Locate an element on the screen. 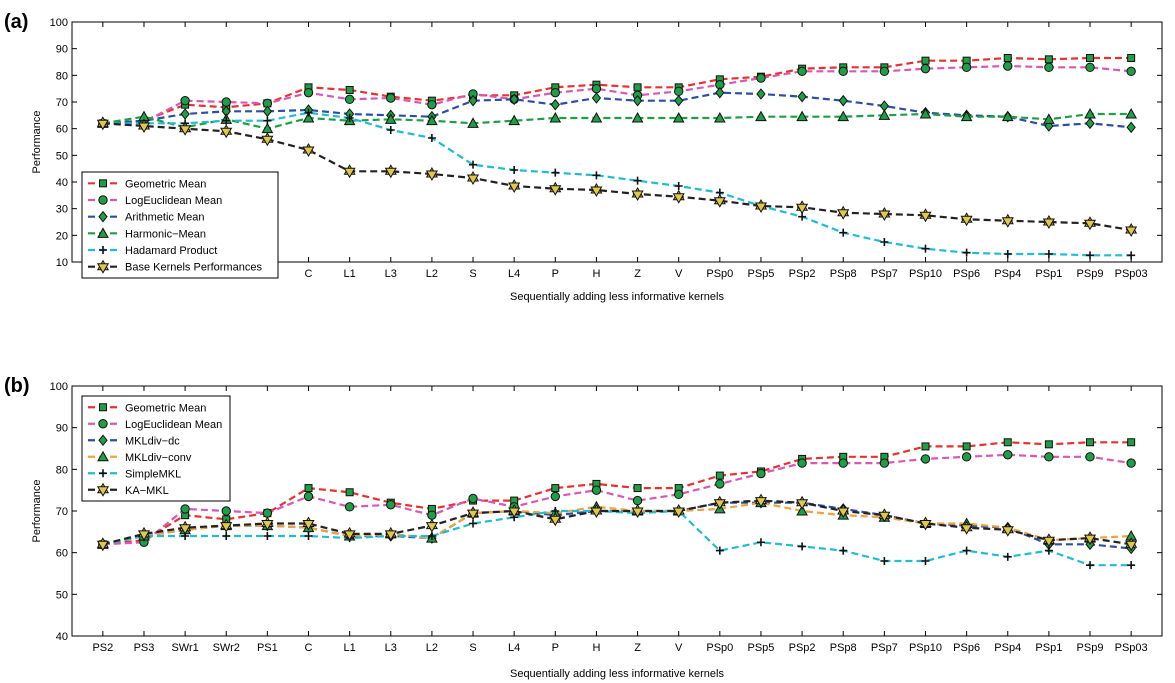  x-tick-label: PSp7 is located at coordinates (884, 648).